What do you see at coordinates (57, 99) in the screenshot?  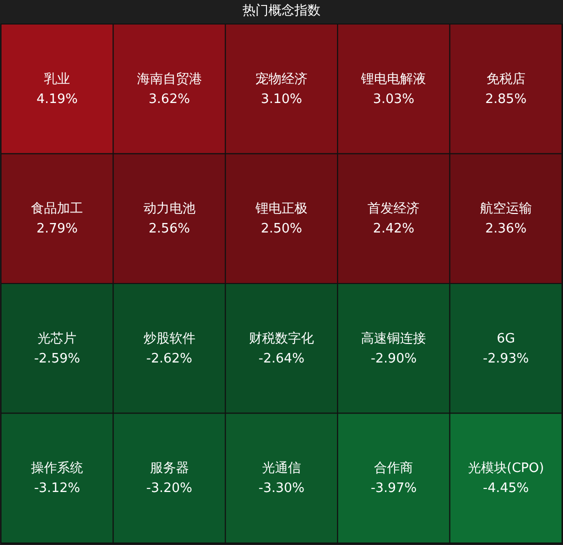 I see `data-label: 4.19%` at bounding box center [57, 99].